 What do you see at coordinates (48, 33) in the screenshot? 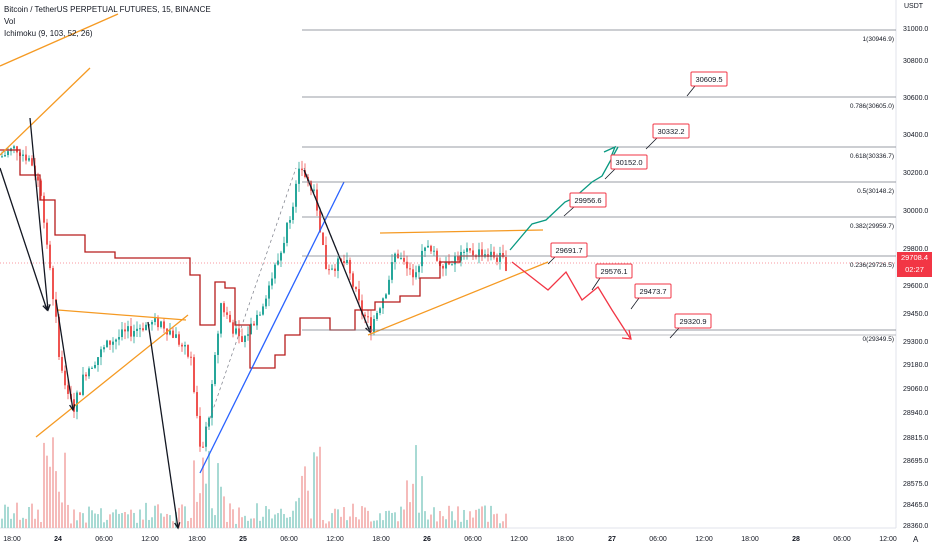
I see `ichimoku-indicator-label: Ichimoku (9, 103, 52, 26)` at bounding box center [48, 33].